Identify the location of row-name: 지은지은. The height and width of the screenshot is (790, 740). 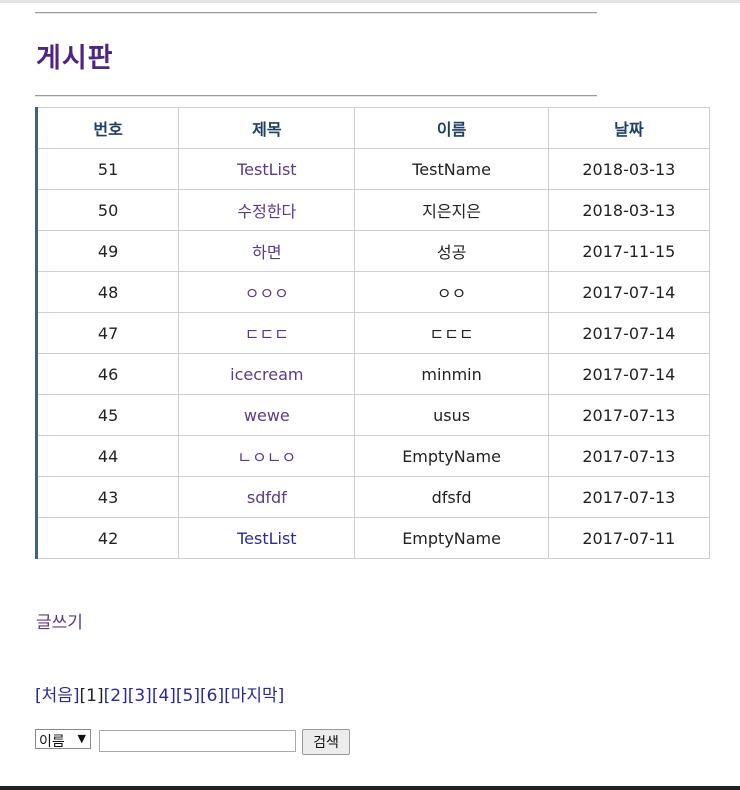
(451, 210).